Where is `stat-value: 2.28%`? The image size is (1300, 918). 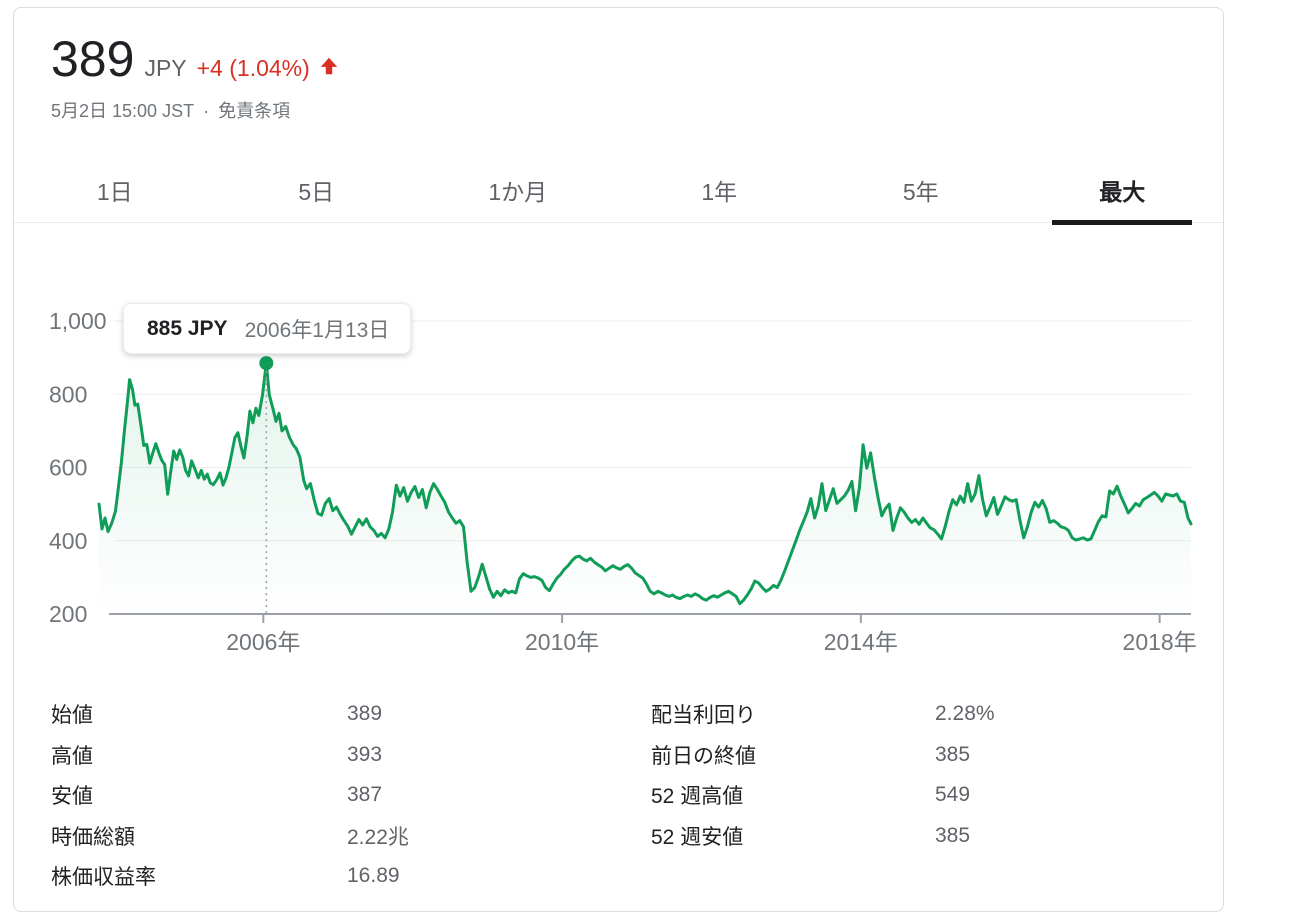
stat-value: 2.28% is located at coordinates (965, 714).